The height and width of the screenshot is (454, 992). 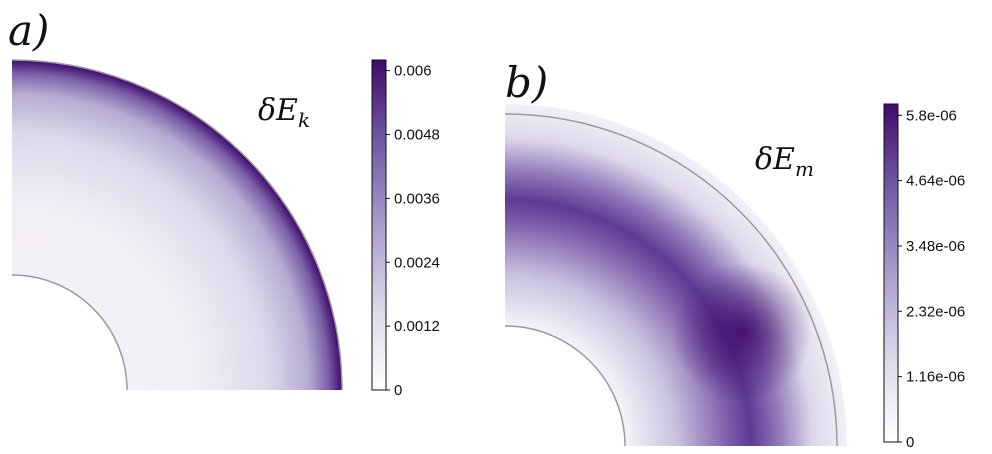 I want to click on panel-b-field-label: δEm, so click(x=784, y=161).